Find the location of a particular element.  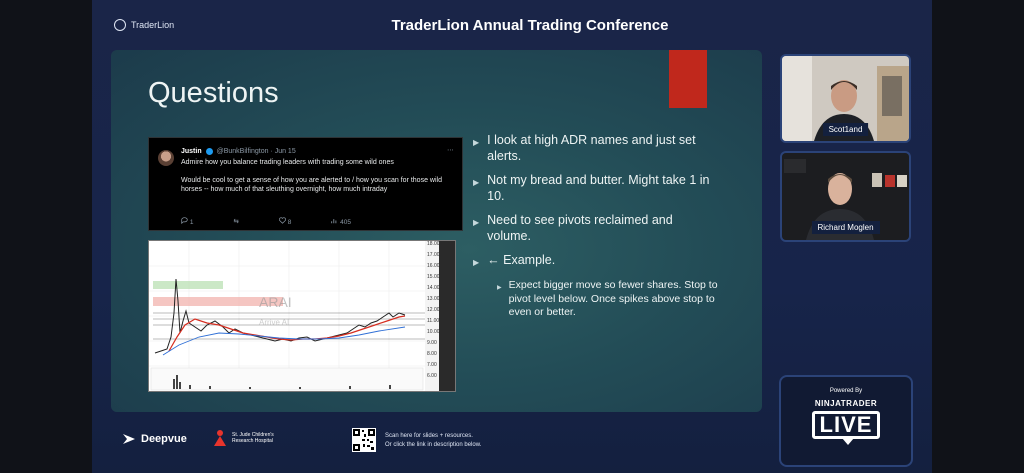

y-tick-label: 9.00 is located at coordinates (432, 343).